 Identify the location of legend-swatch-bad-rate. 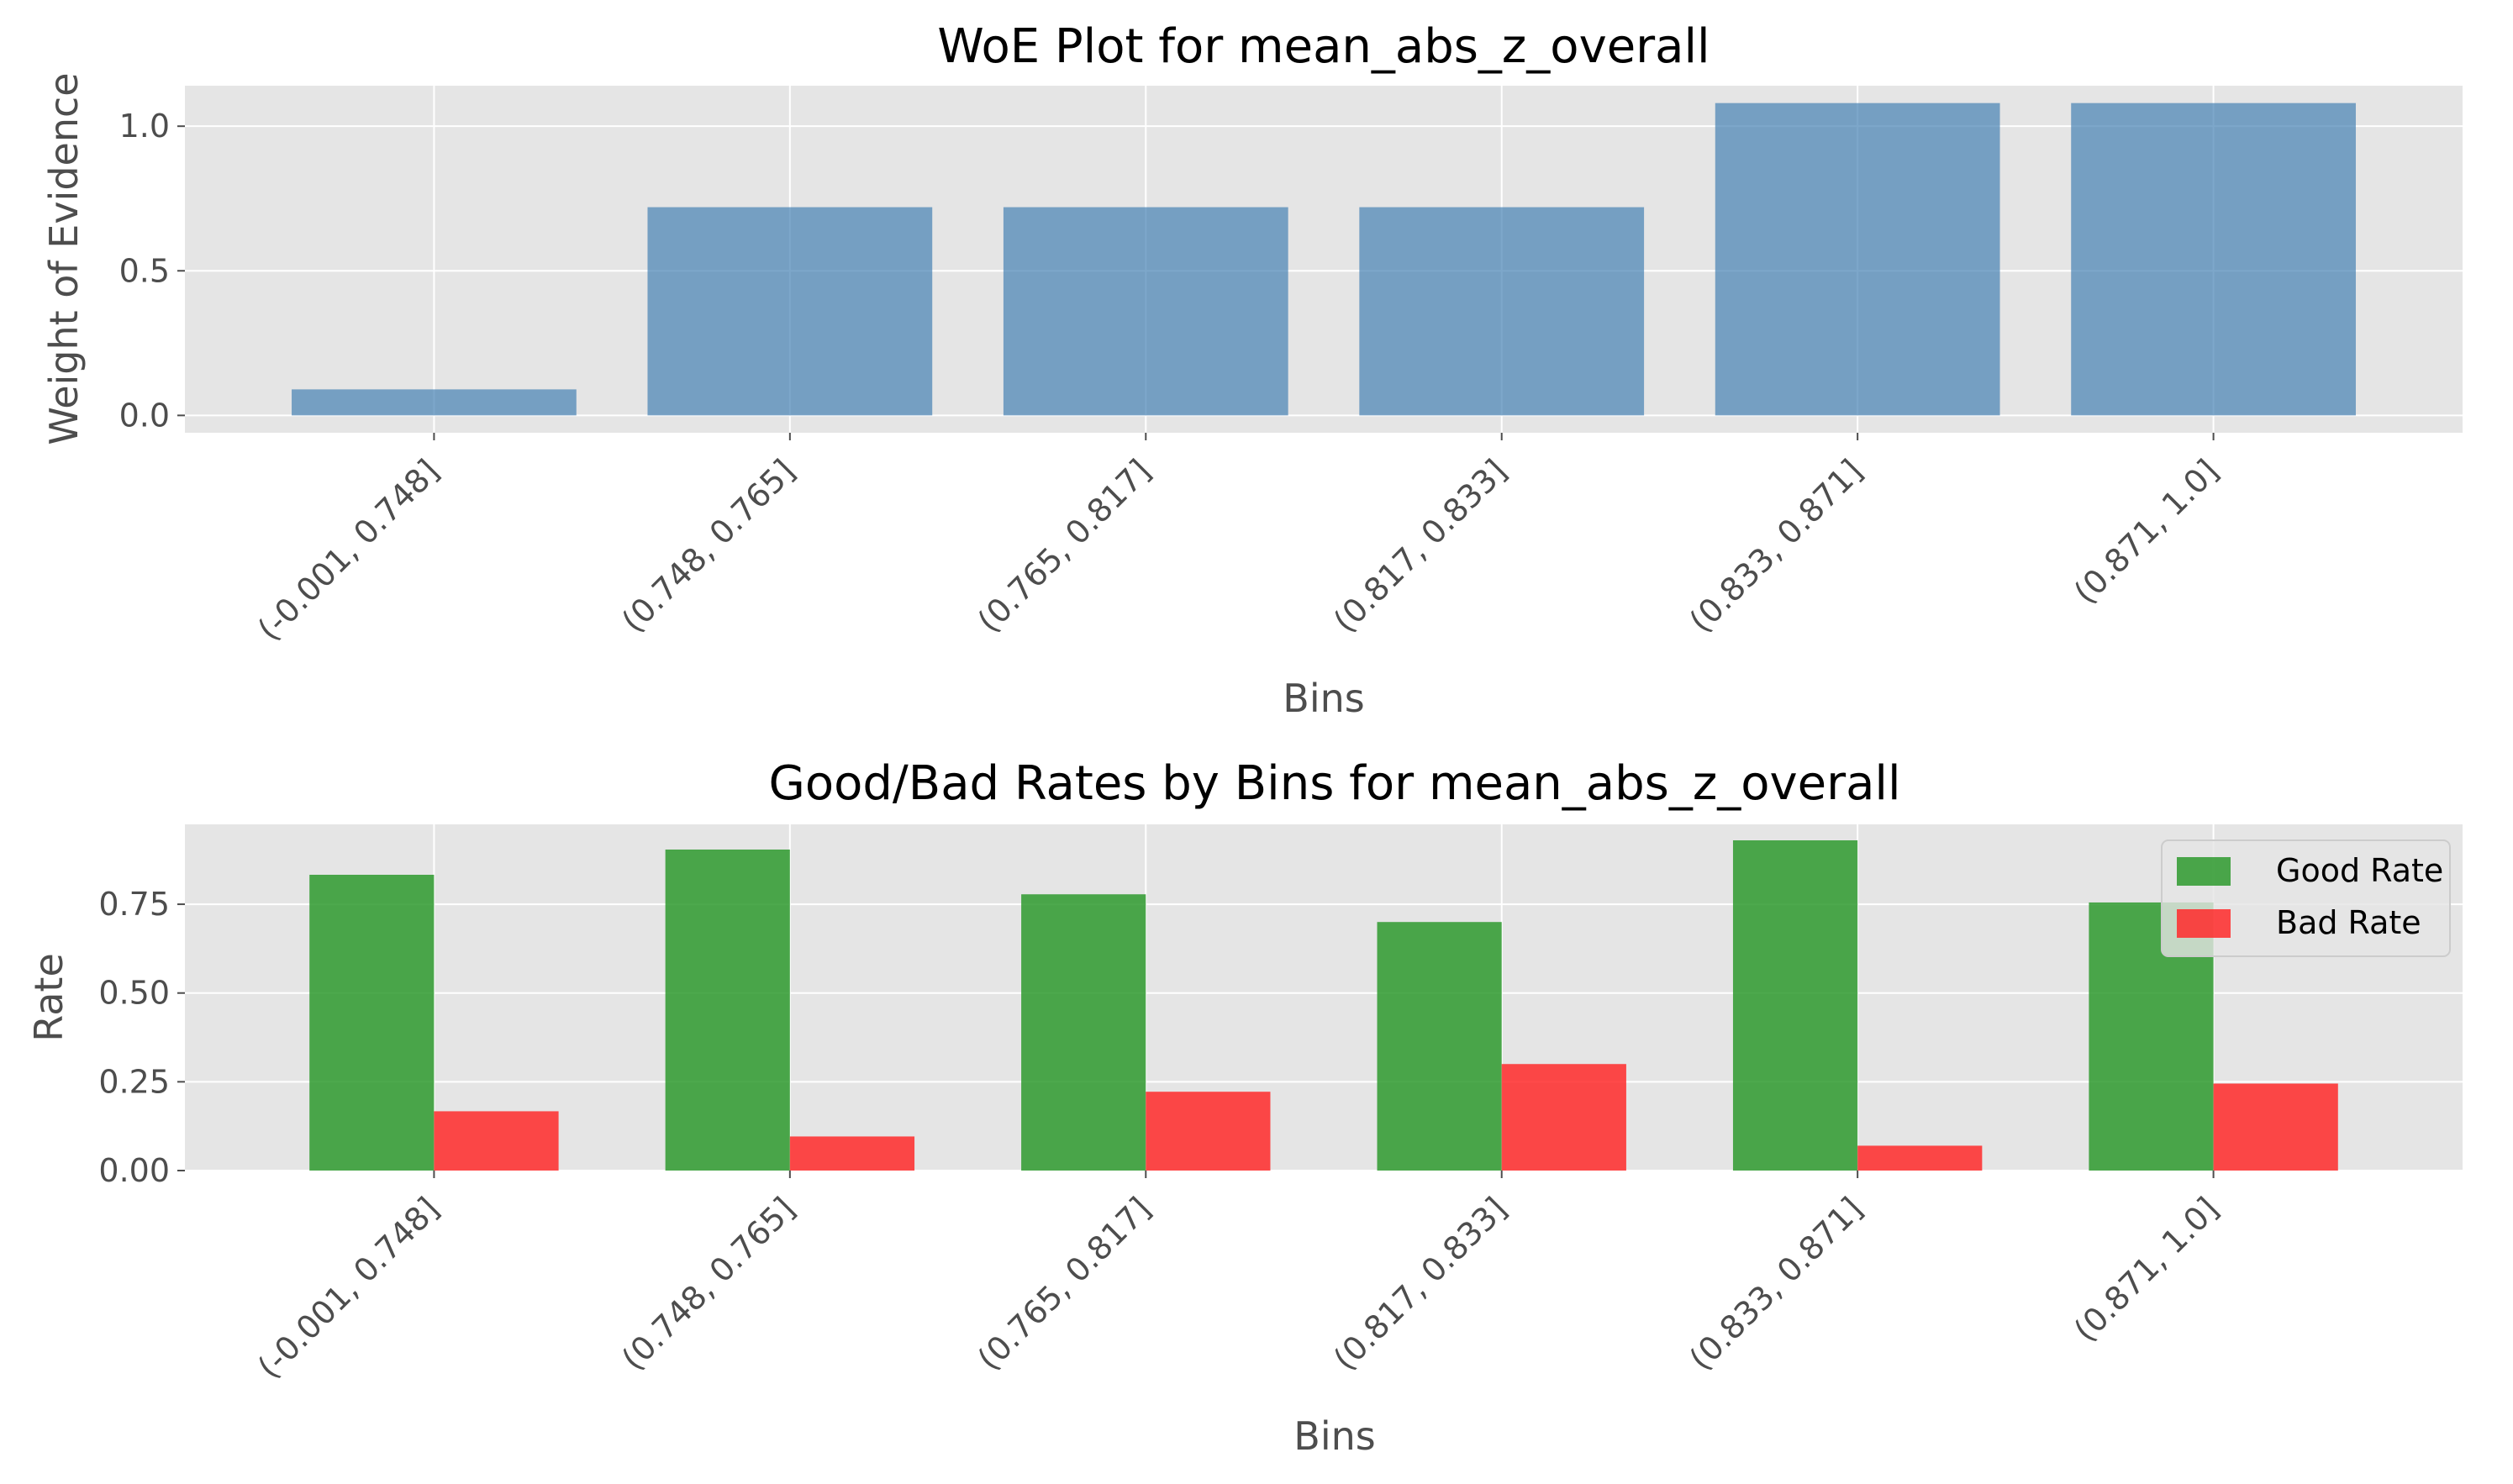
(2204, 924).